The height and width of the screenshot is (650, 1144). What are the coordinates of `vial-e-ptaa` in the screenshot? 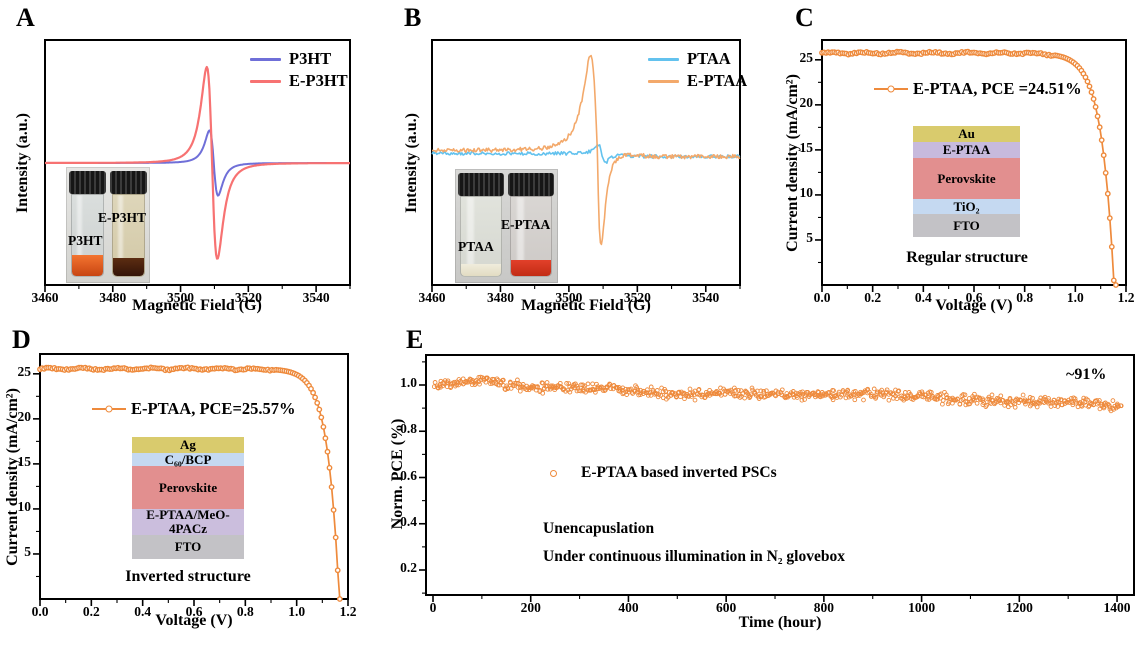 It's located at (531, 226).